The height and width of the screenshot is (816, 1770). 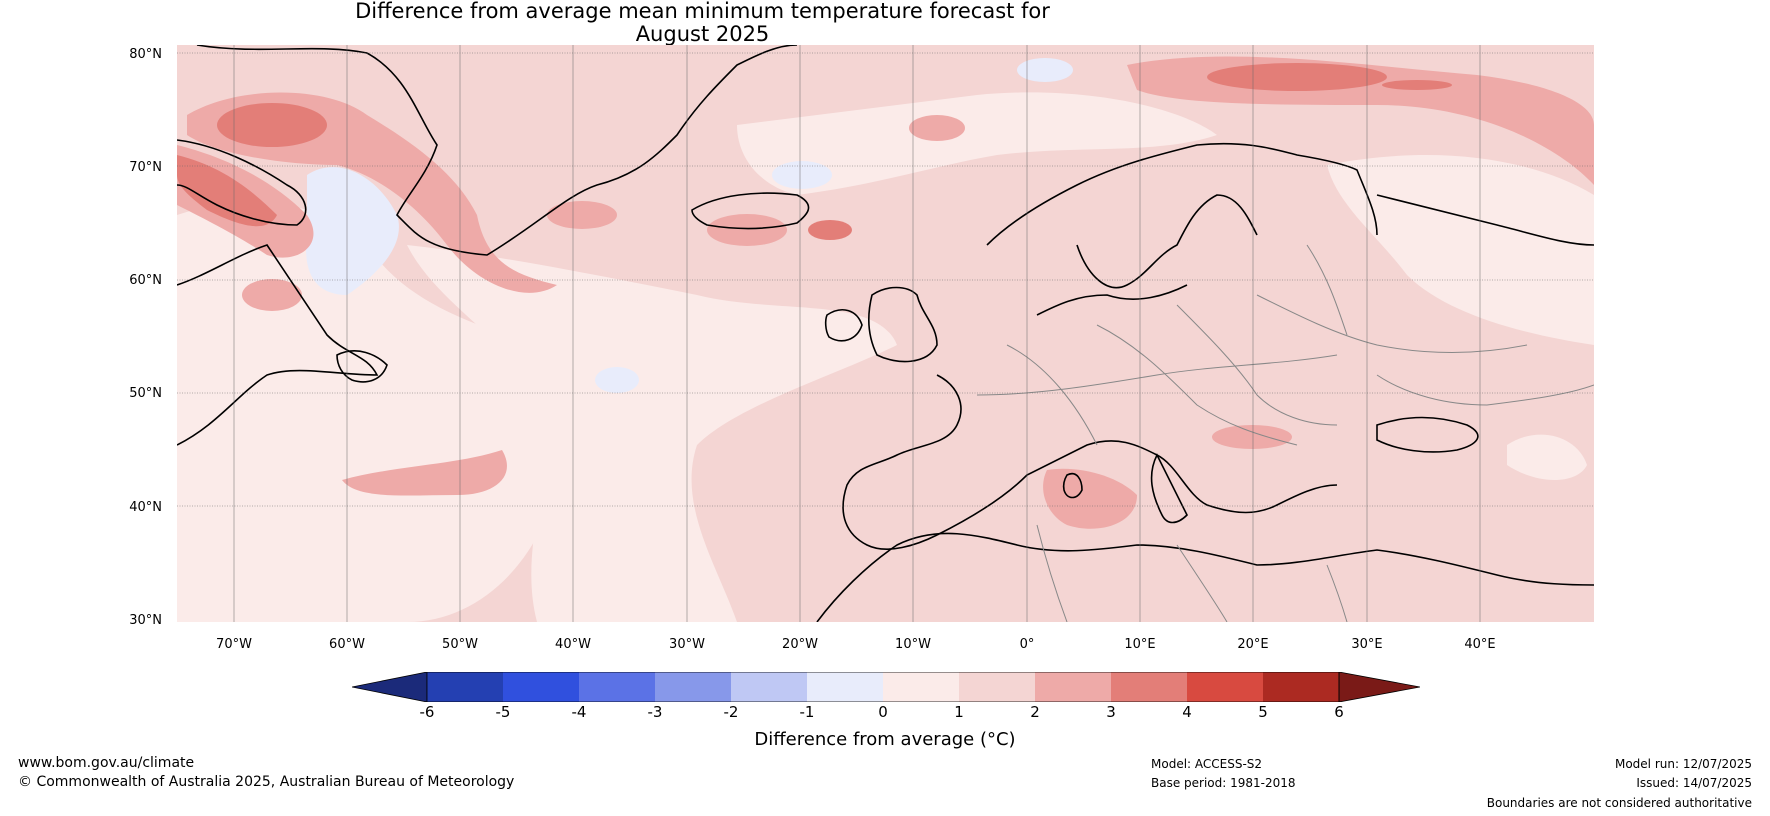 What do you see at coordinates (145, 393) in the screenshot?
I see `lat-label-50N: 50°N` at bounding box center [145, 393].